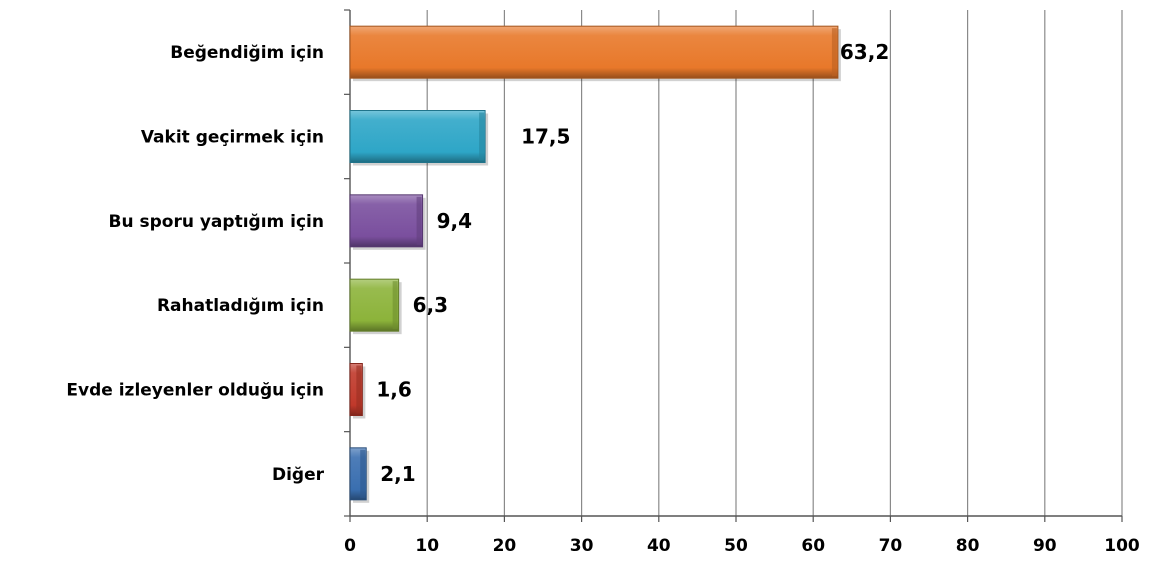  What do you see at coordinates (240, 306) in the screenshot?
I see `category-label: Rahatladığım için` at bounding box center [240, 306].